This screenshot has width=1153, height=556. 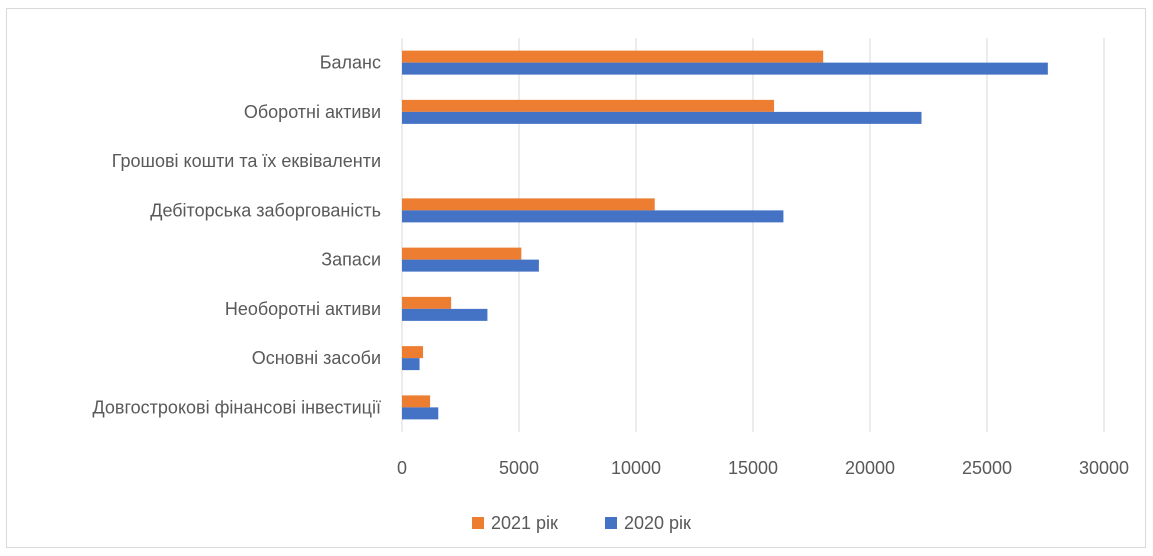 I want to click on x-tick-label: 0, so click(x=402, y=468).